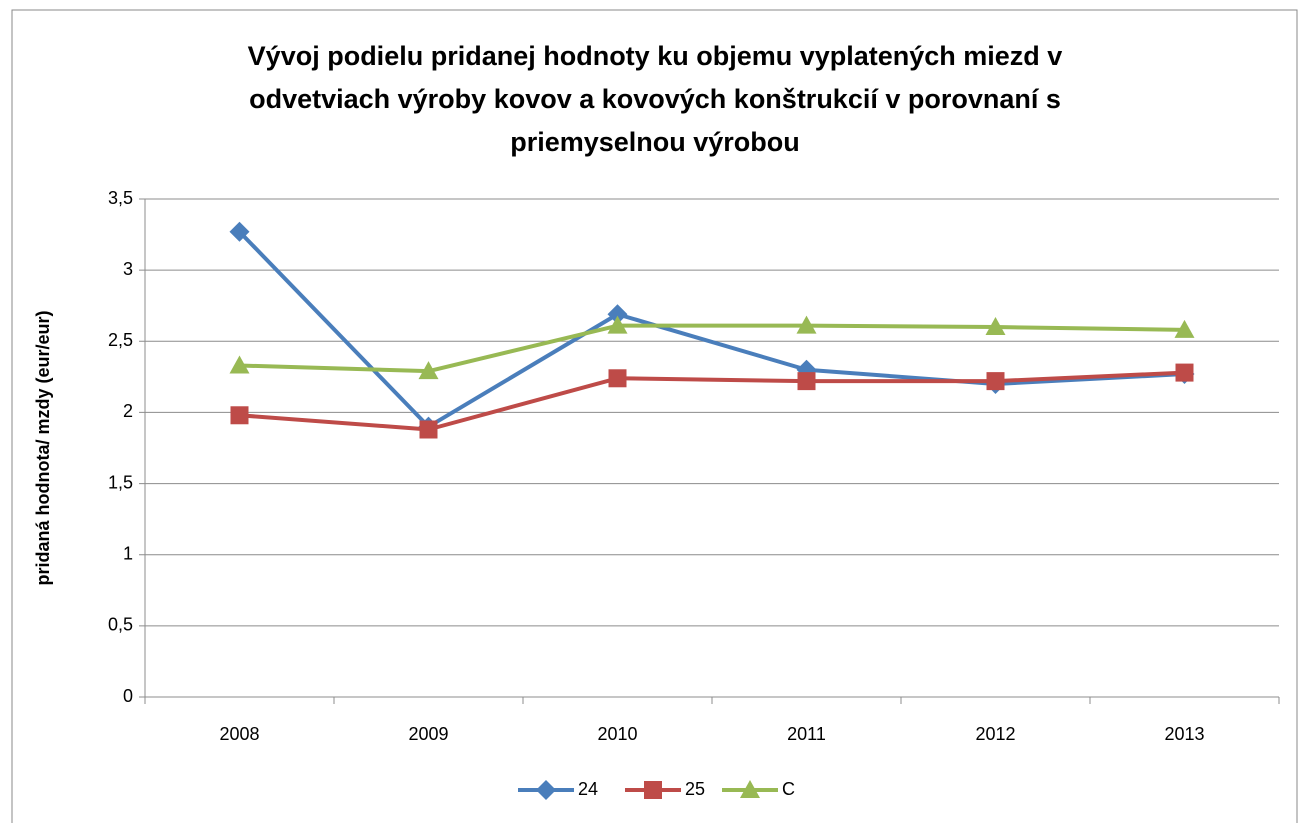 The image size is (1309, 823). I want to click on x-tick-label: 2008, so click(239, 734).